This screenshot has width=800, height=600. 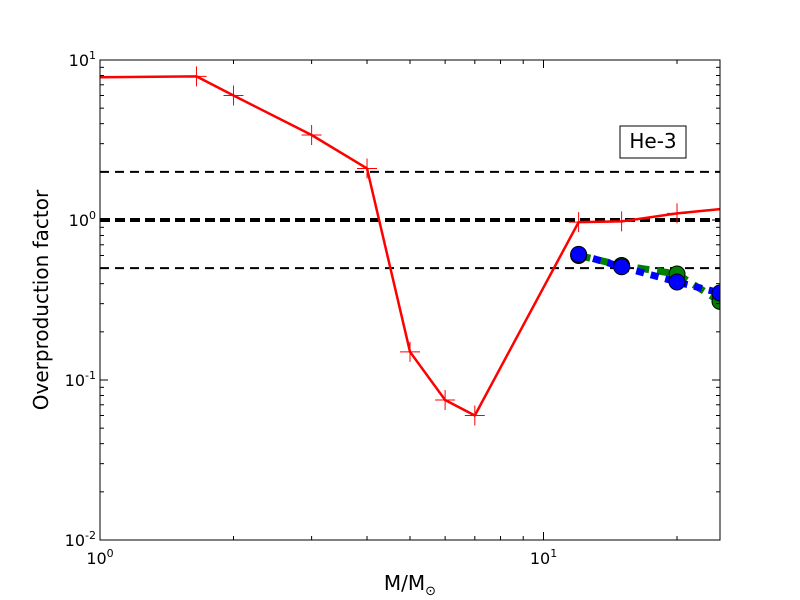 What do you see at coordinates (96, 558) in the screenshot?
I see `x-tick-label-0-base: 10` at bounding box center [96, 558].